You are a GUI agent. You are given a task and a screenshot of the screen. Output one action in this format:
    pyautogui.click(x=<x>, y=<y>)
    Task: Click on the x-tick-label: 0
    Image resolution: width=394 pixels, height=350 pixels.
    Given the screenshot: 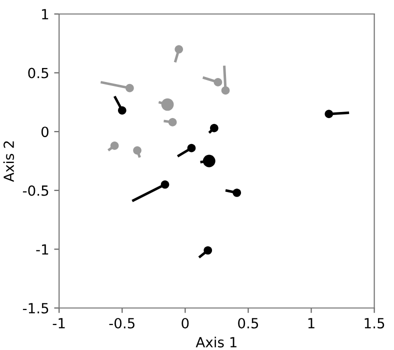 What is the action you would take?
    pyautogui.click(x=185, y=323)
    